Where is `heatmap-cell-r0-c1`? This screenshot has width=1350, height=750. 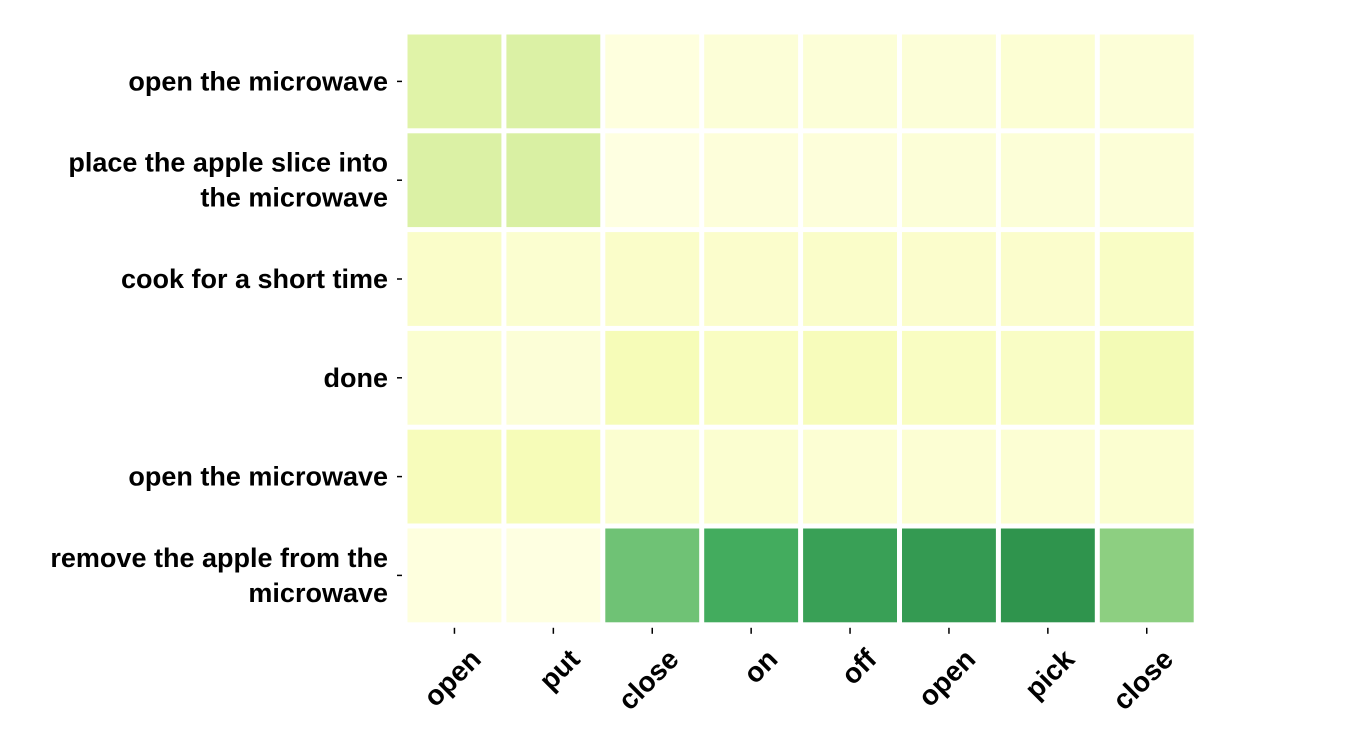
heatmap-cell-r0-c1 is located at coordinates (553, 81).